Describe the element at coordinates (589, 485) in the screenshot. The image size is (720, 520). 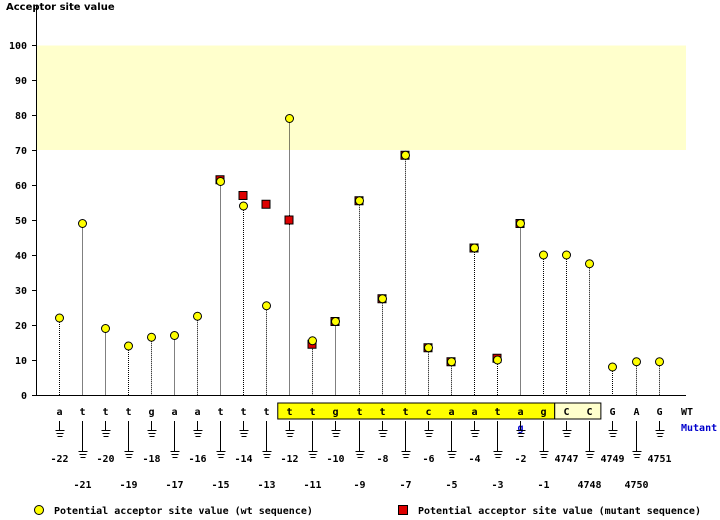
I see `position-label: 4748` at that location.